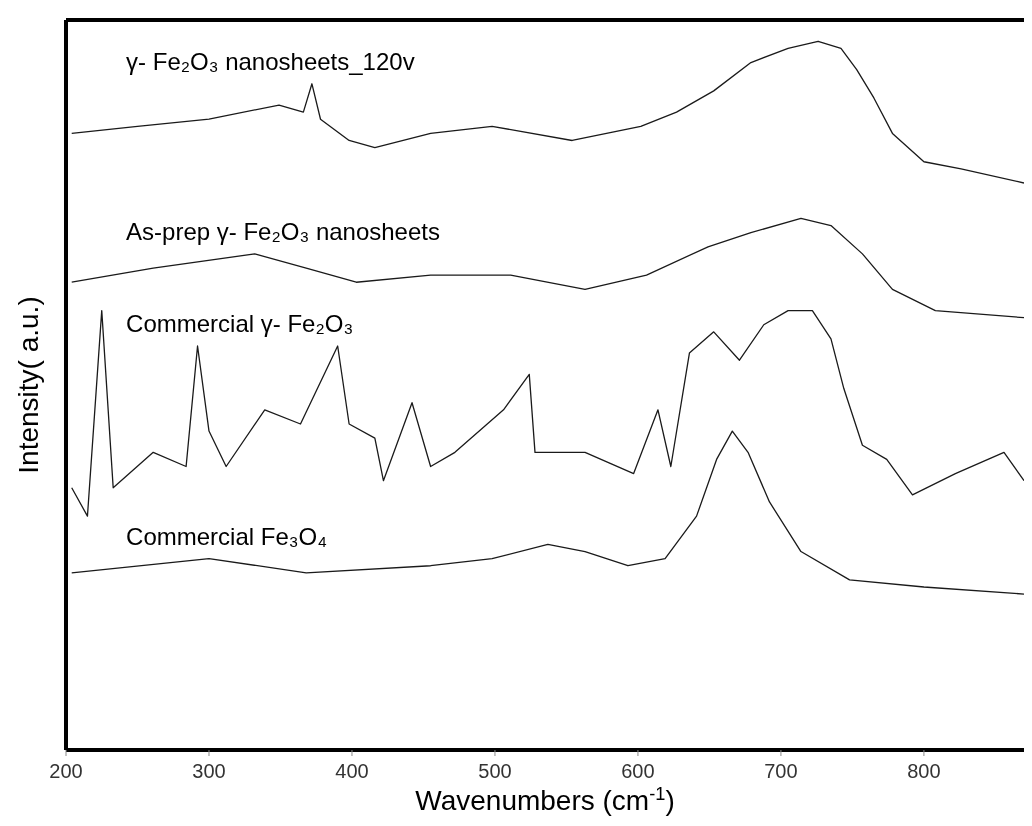 The image size is (1032, 826). Describe the element at coordinates (240, 324) in the screenshot. I see `series-label: Commercial γ- Fe₂O₃` at that location.